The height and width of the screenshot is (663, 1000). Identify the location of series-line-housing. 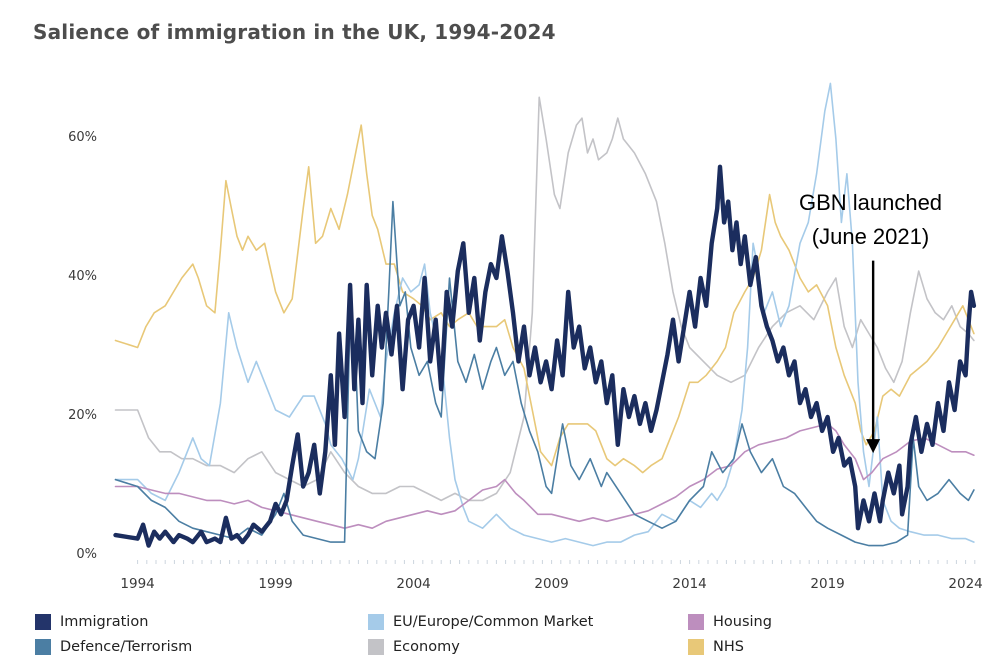
(544, 476).